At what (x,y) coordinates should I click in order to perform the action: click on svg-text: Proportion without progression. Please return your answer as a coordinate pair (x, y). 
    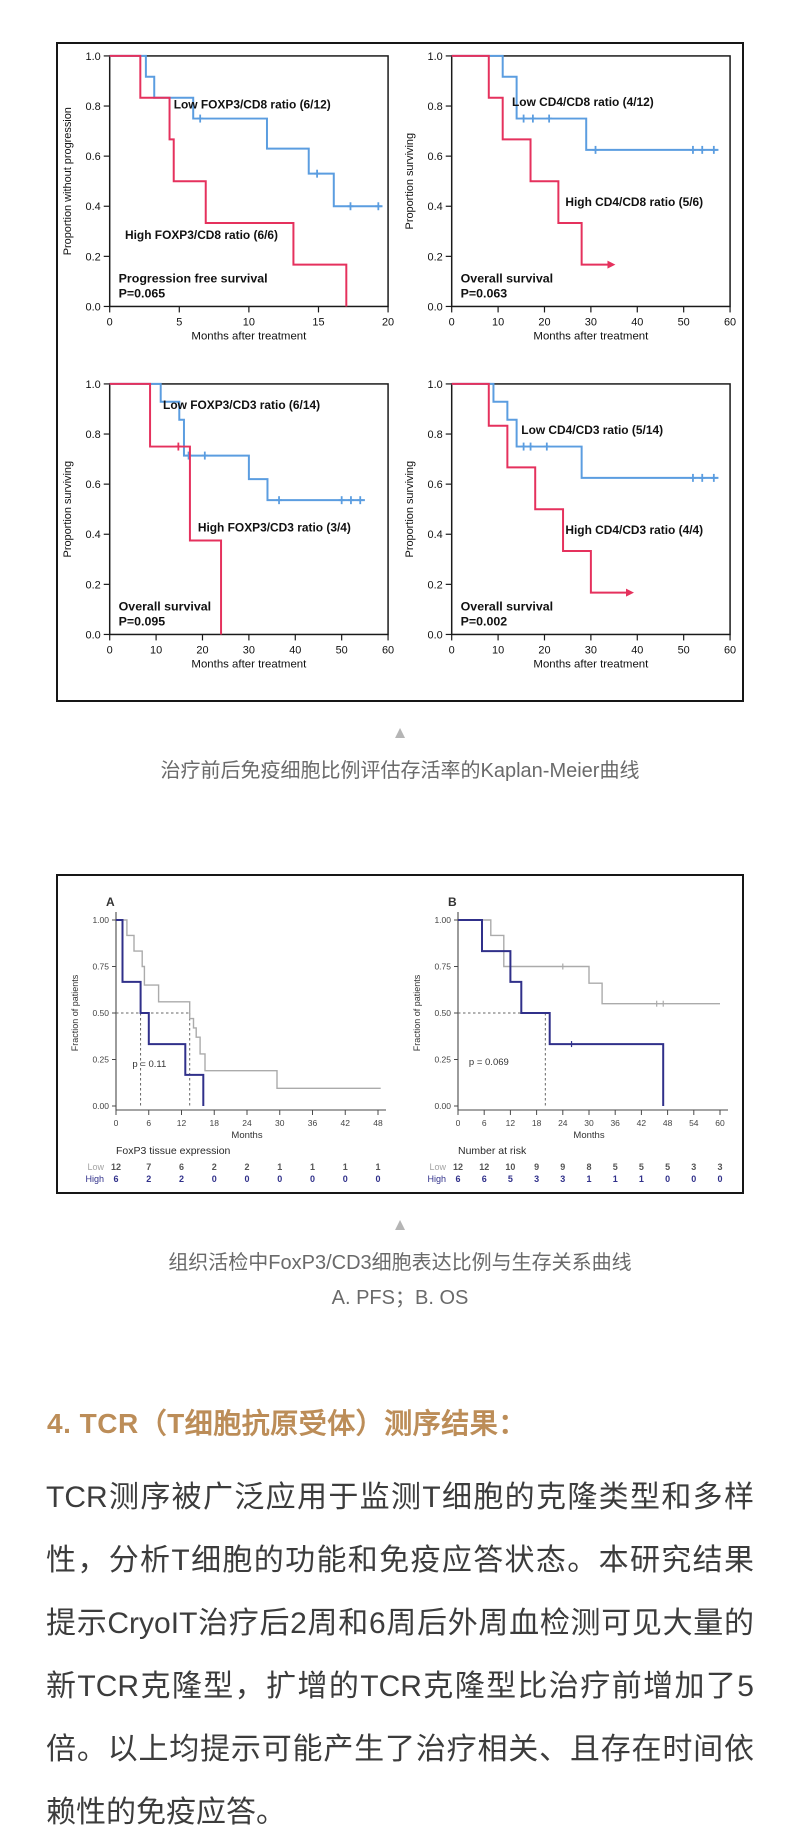
    Looking at the image, I should click on (68, 181).